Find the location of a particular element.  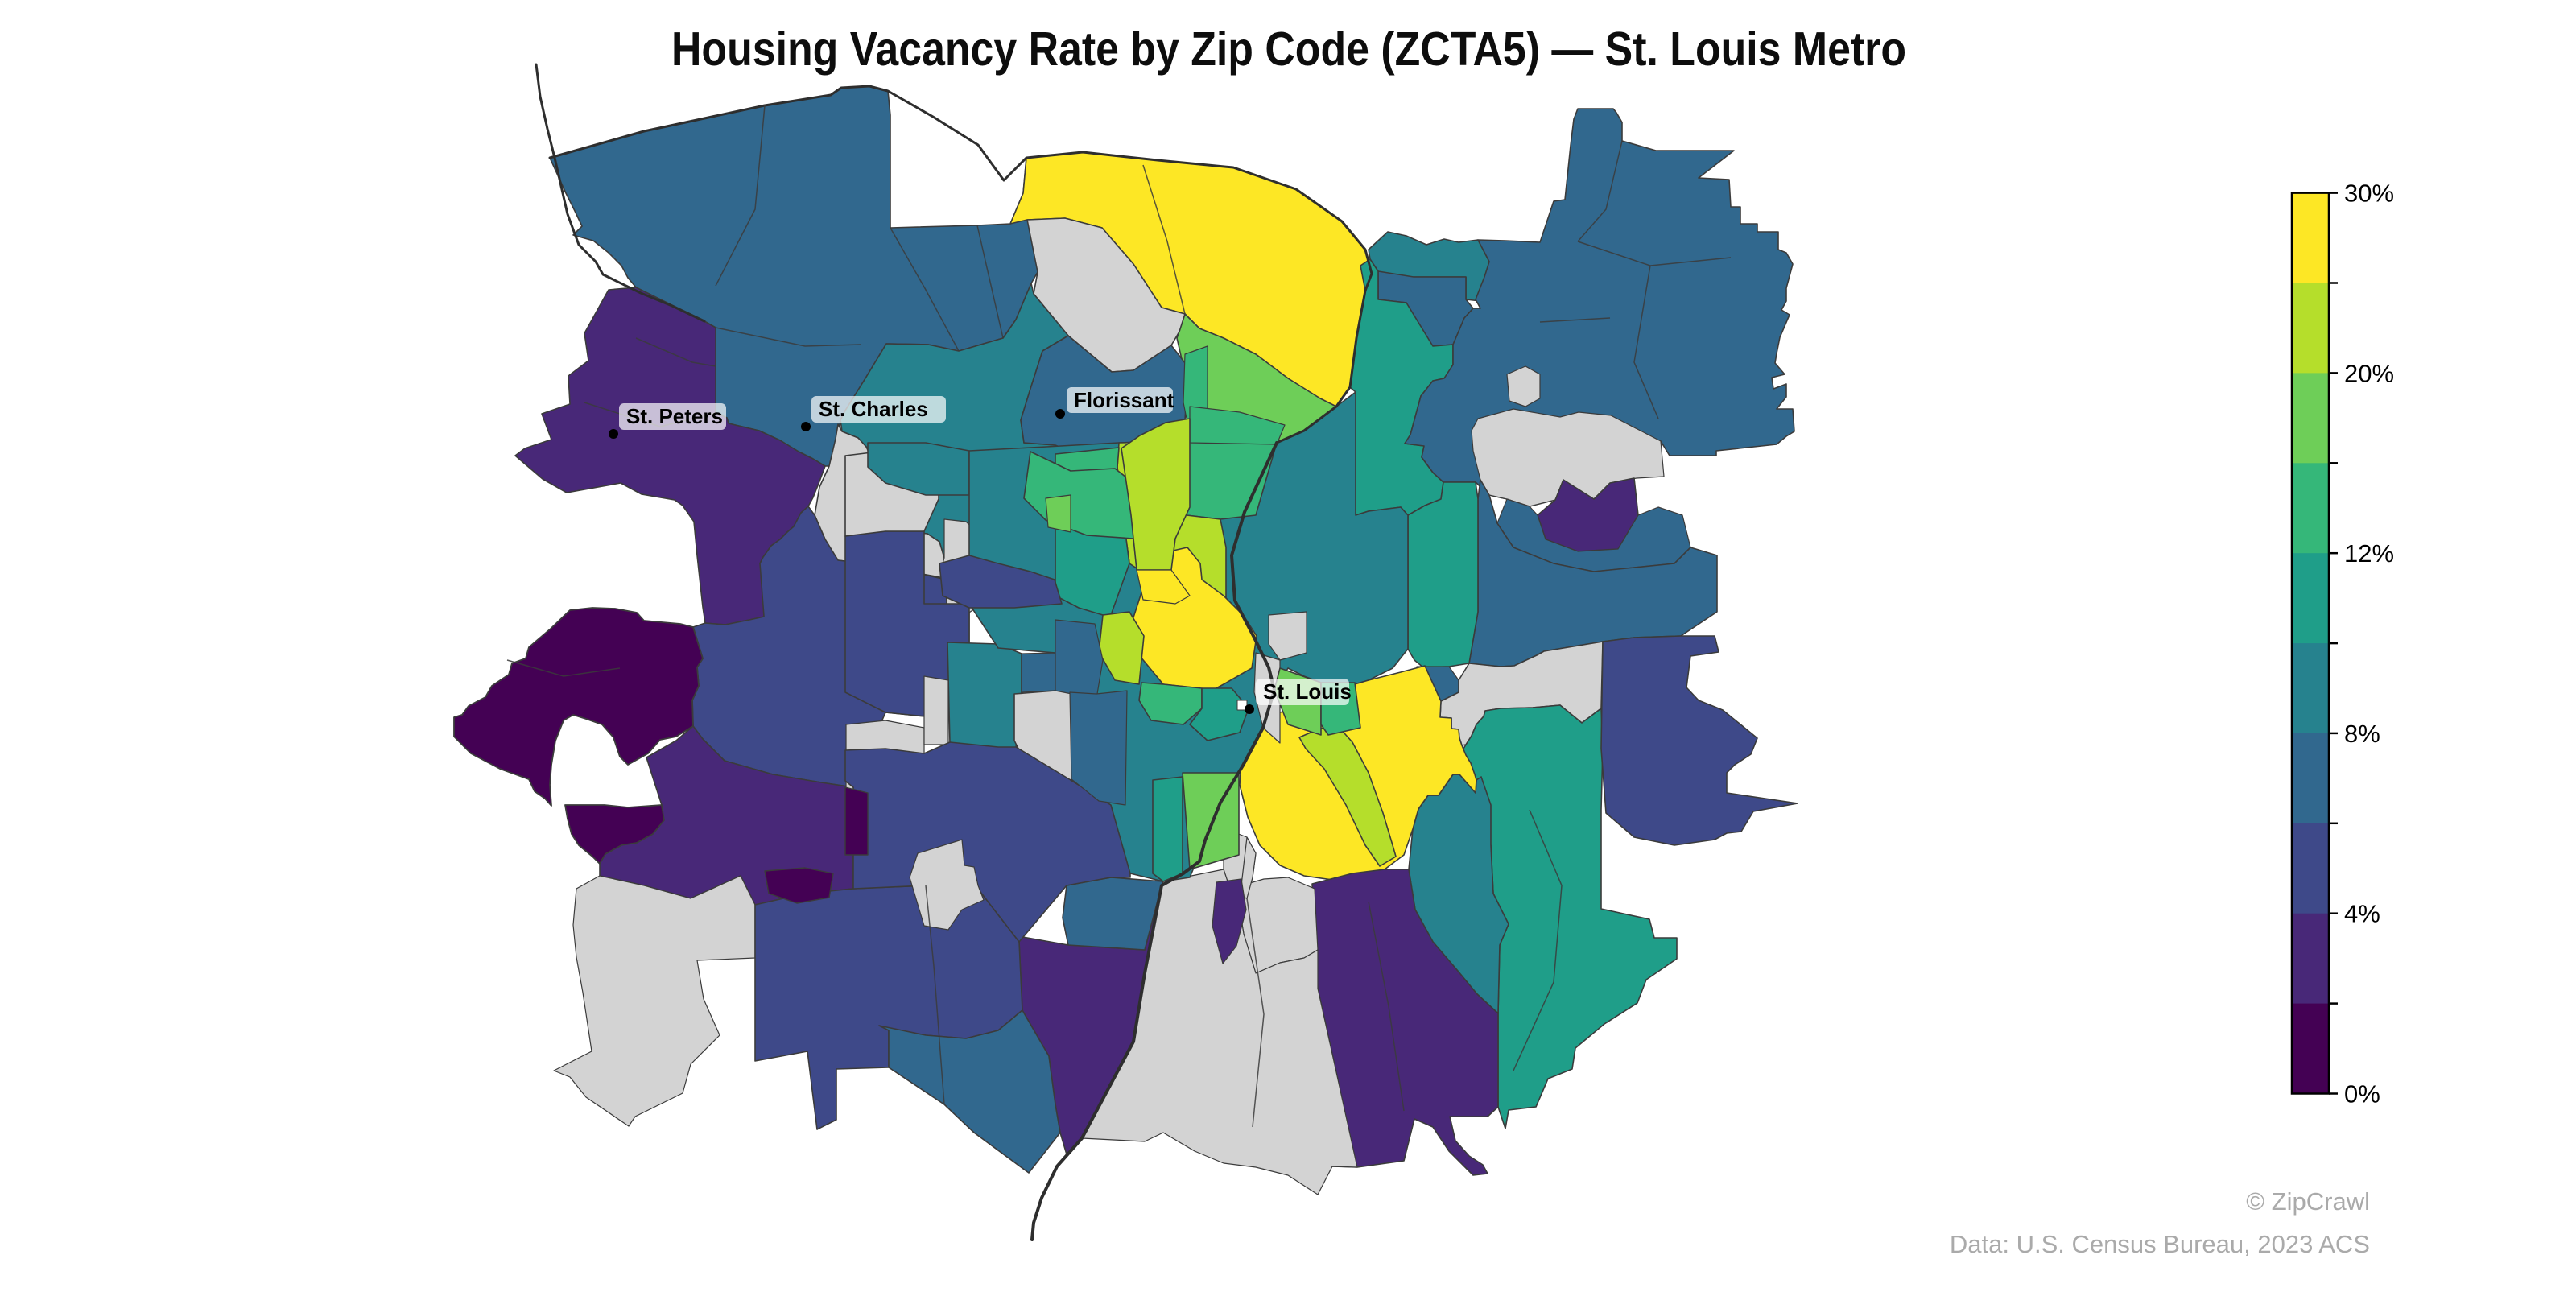

svg-text: St. Charles is located at coordinates (873, 409).